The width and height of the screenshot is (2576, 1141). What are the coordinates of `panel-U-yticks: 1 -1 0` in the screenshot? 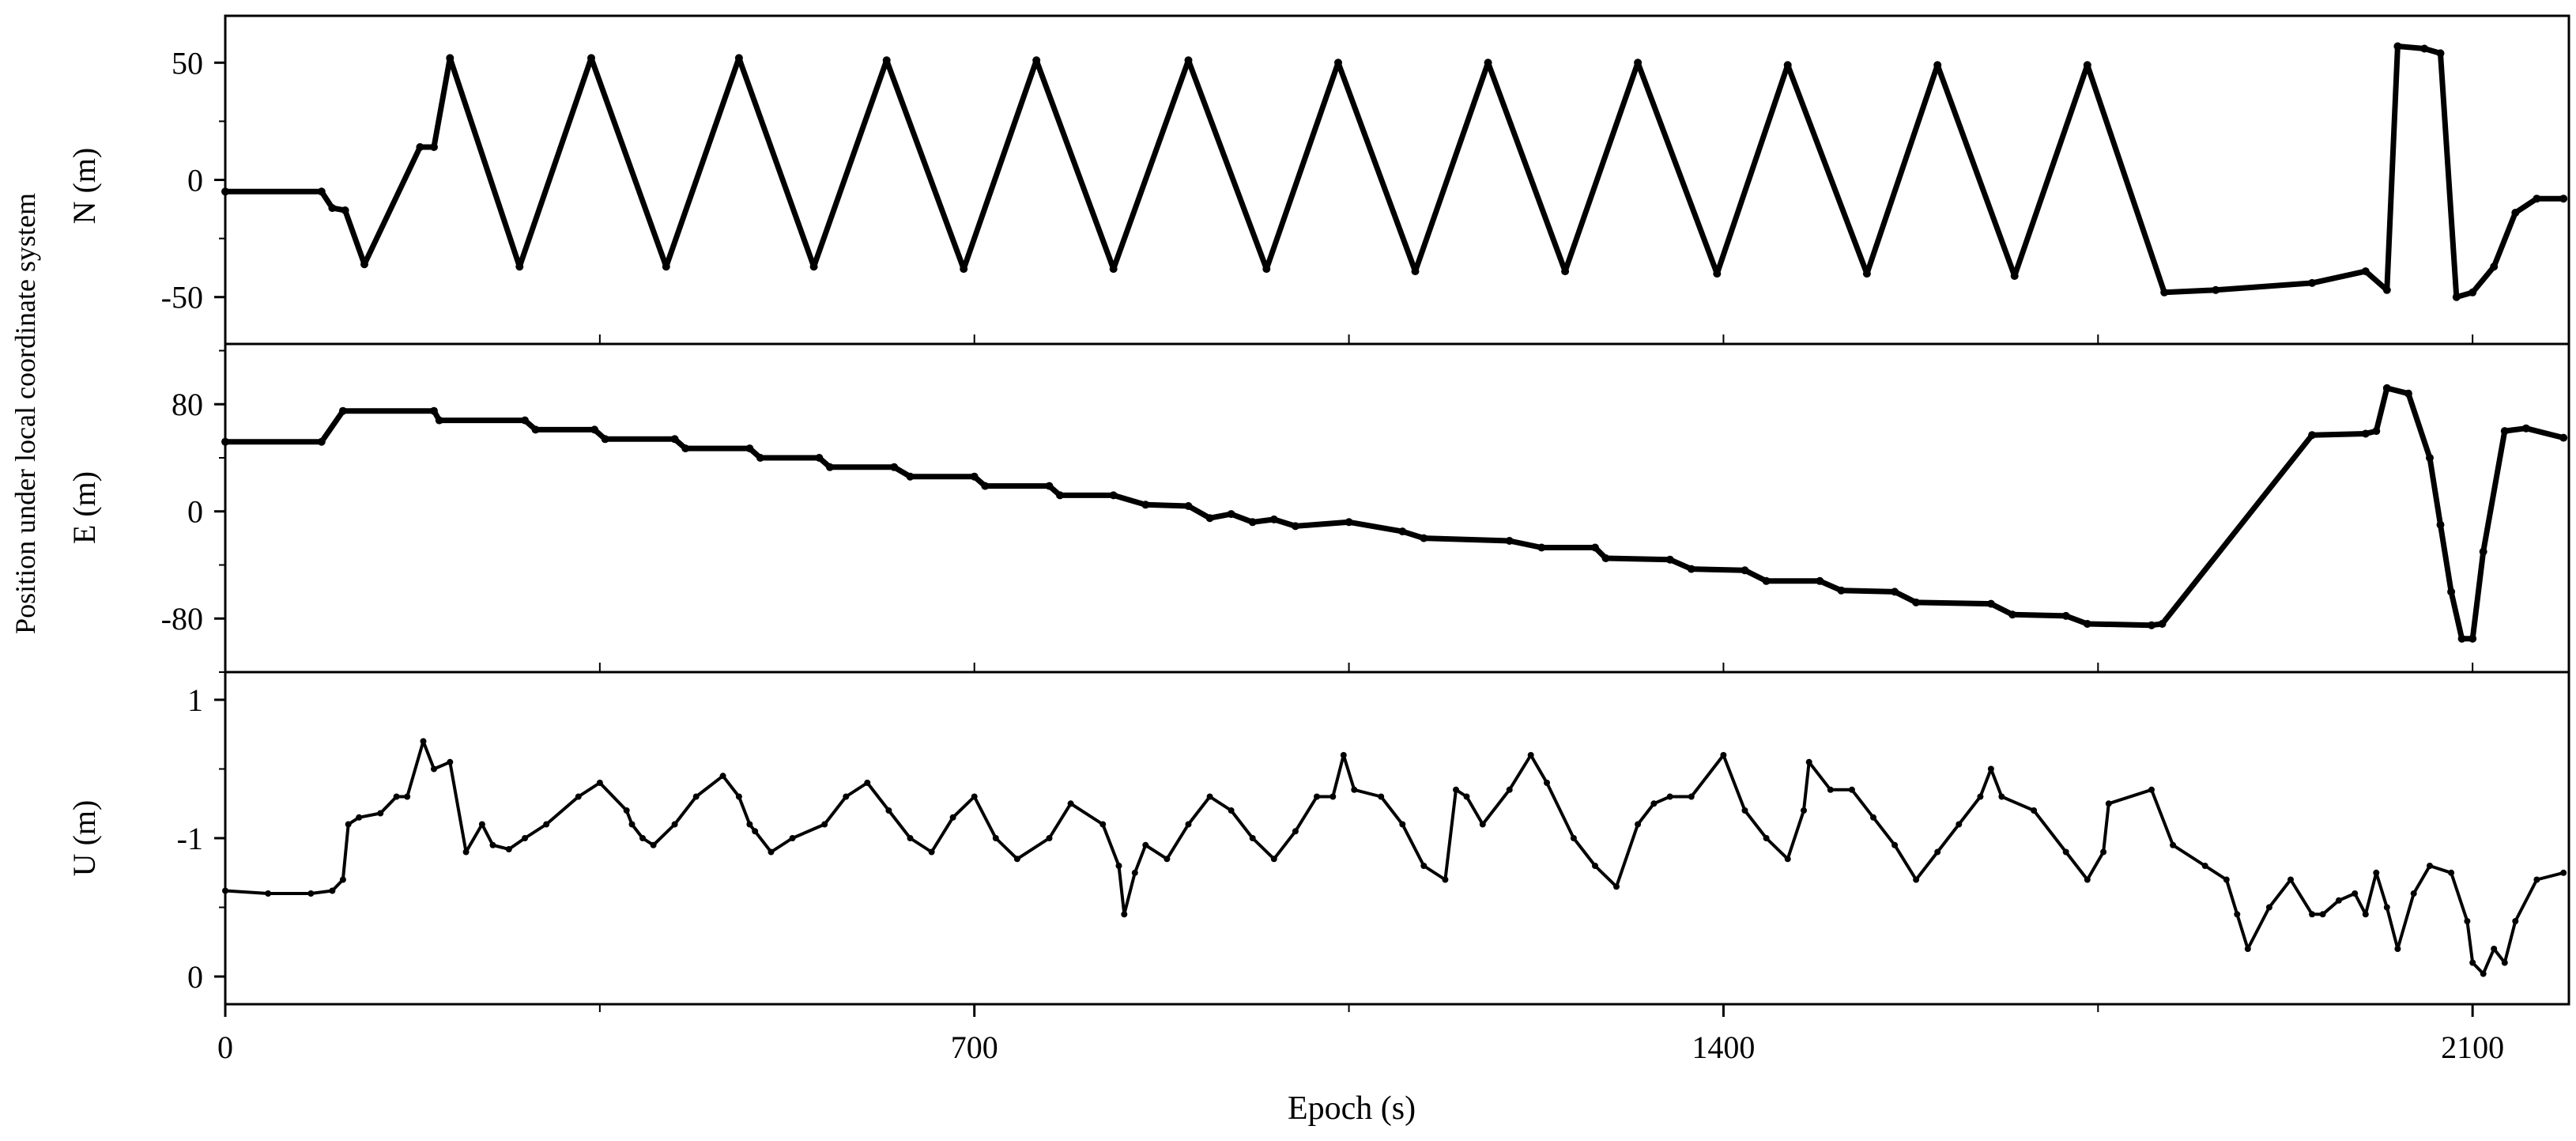 It's located at (201, 838).